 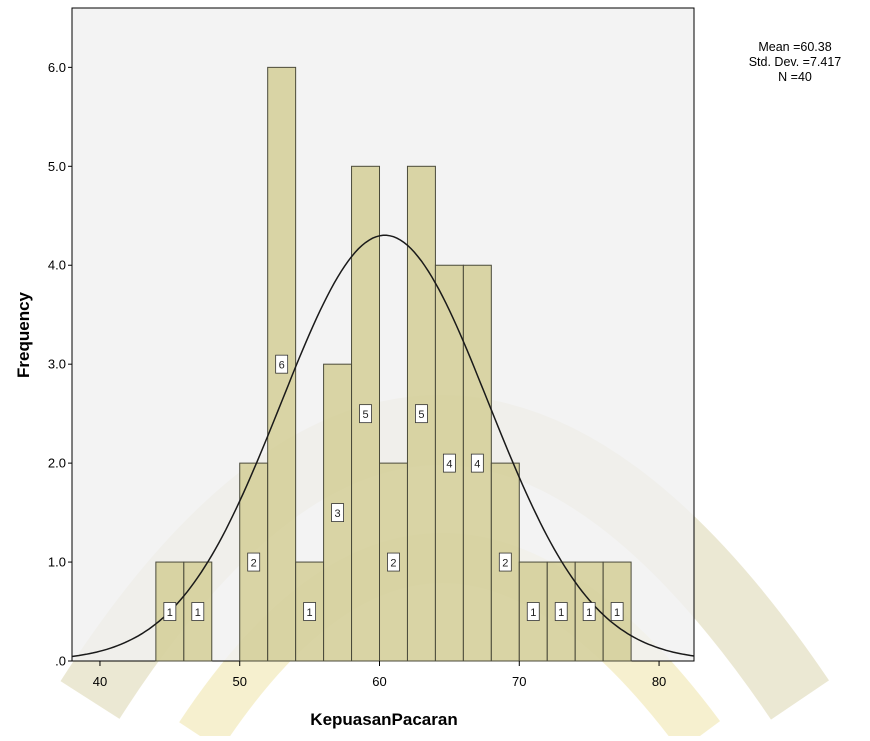 What do you see at coordinates (57, 166) in the screenshot?
I see `y-tick-label-5: 5.0` at bounding box center [57, 166].